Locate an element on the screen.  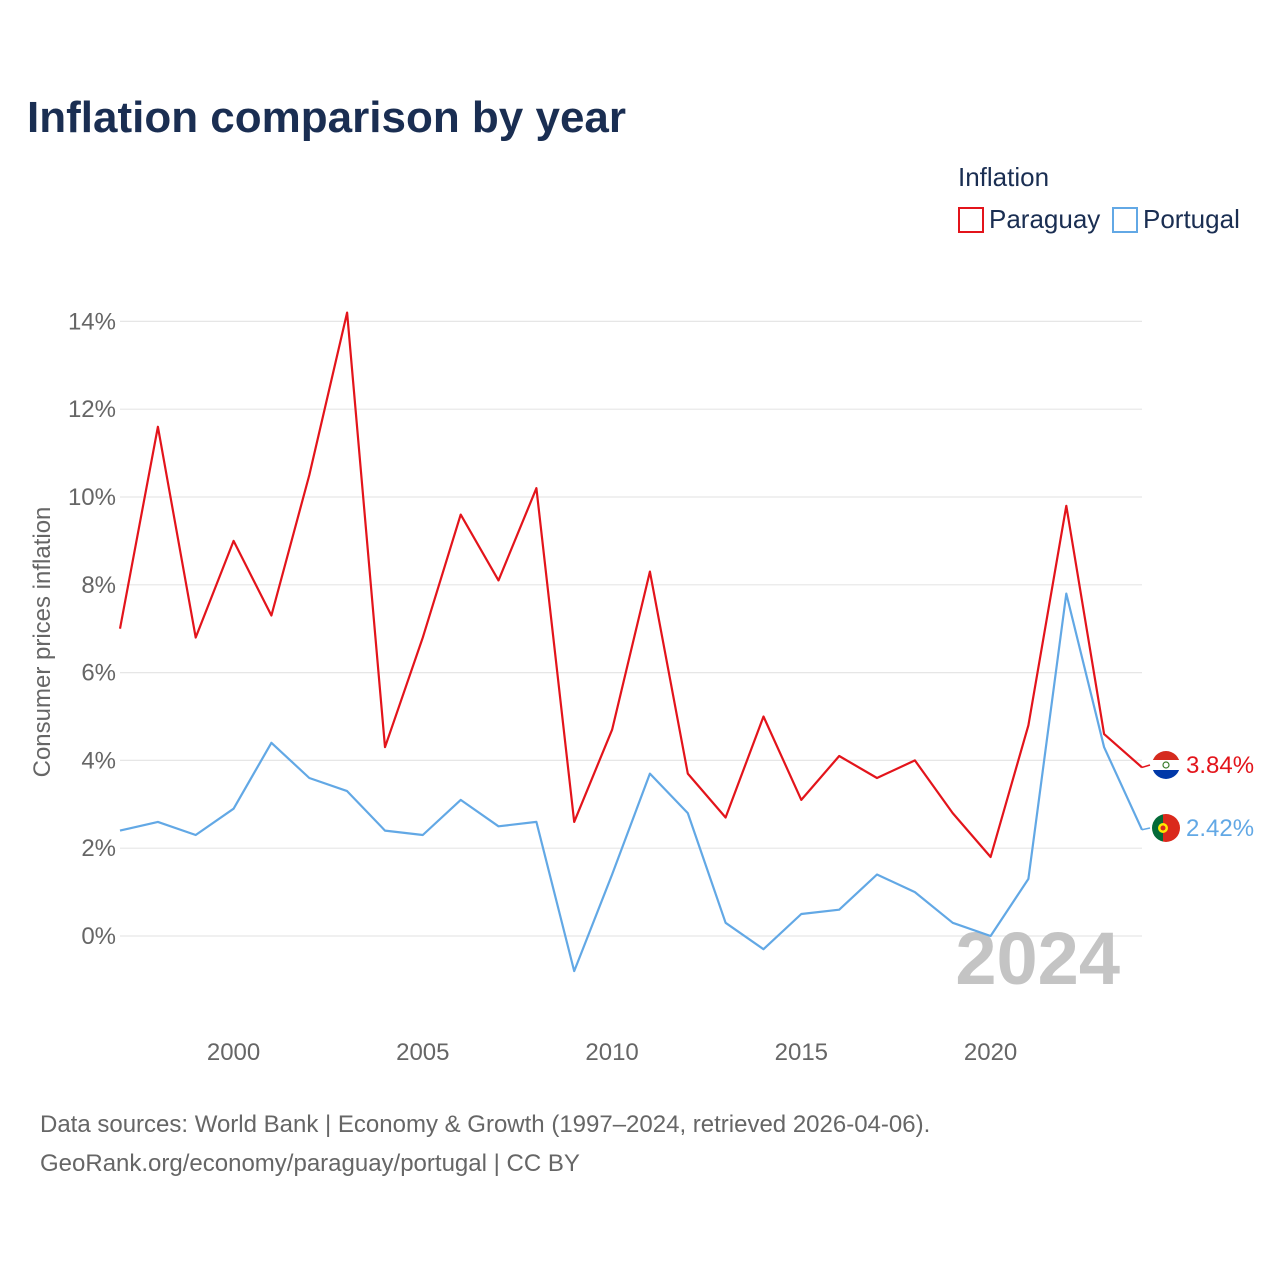
y-axis-label: Consumer prices inflation is located at coordinates (42, 642).